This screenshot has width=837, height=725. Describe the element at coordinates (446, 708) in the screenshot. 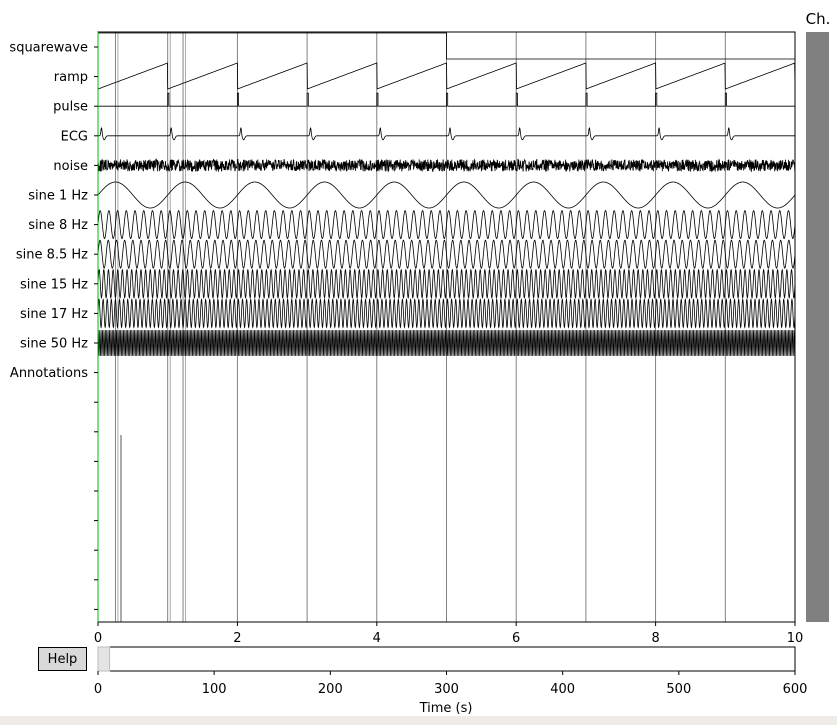

I see `overview-xlabel: Time (s)` at that location.